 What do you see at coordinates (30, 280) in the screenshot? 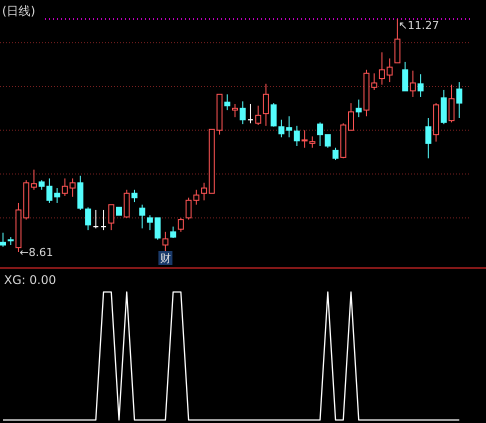
I see `chart-title: XG: 0.00` at bounding box center [30, 280].